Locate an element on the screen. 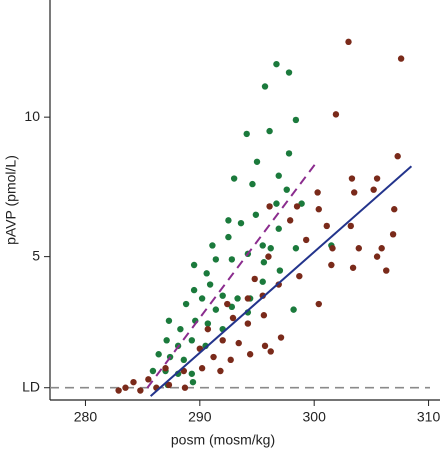 This screenshot has height=455, width=446. y-axis-label: pAVP (pmol/L) is located at coordinates (11, 200).